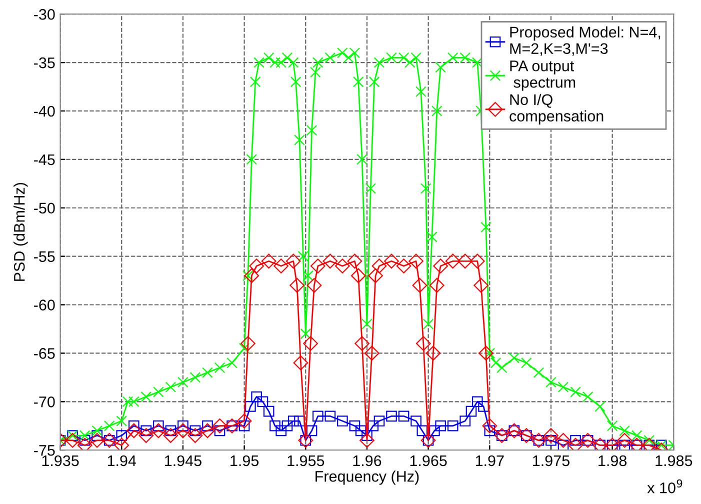  What do you see at coordinates (664, 486) in the screenshot?
I see `text: x 10$^{9}$` at bounding box center [664, 486].